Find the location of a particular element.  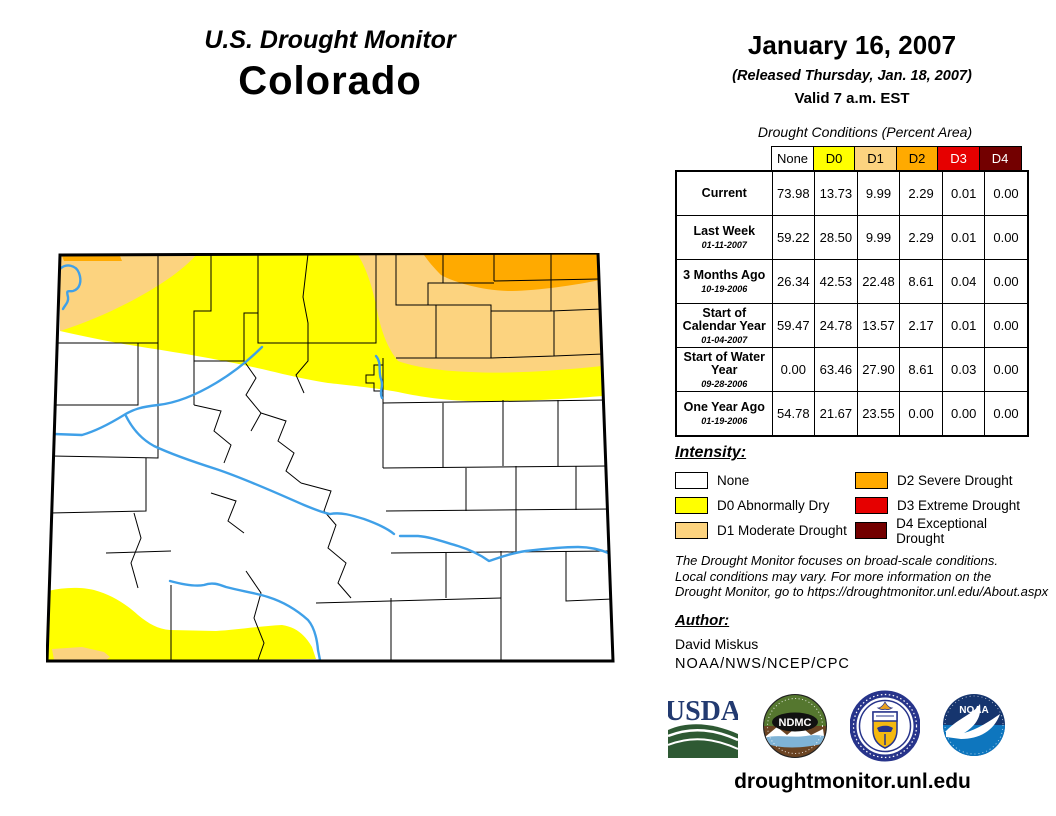

table-cell: 13.57 is located at coordinates (878, 325).